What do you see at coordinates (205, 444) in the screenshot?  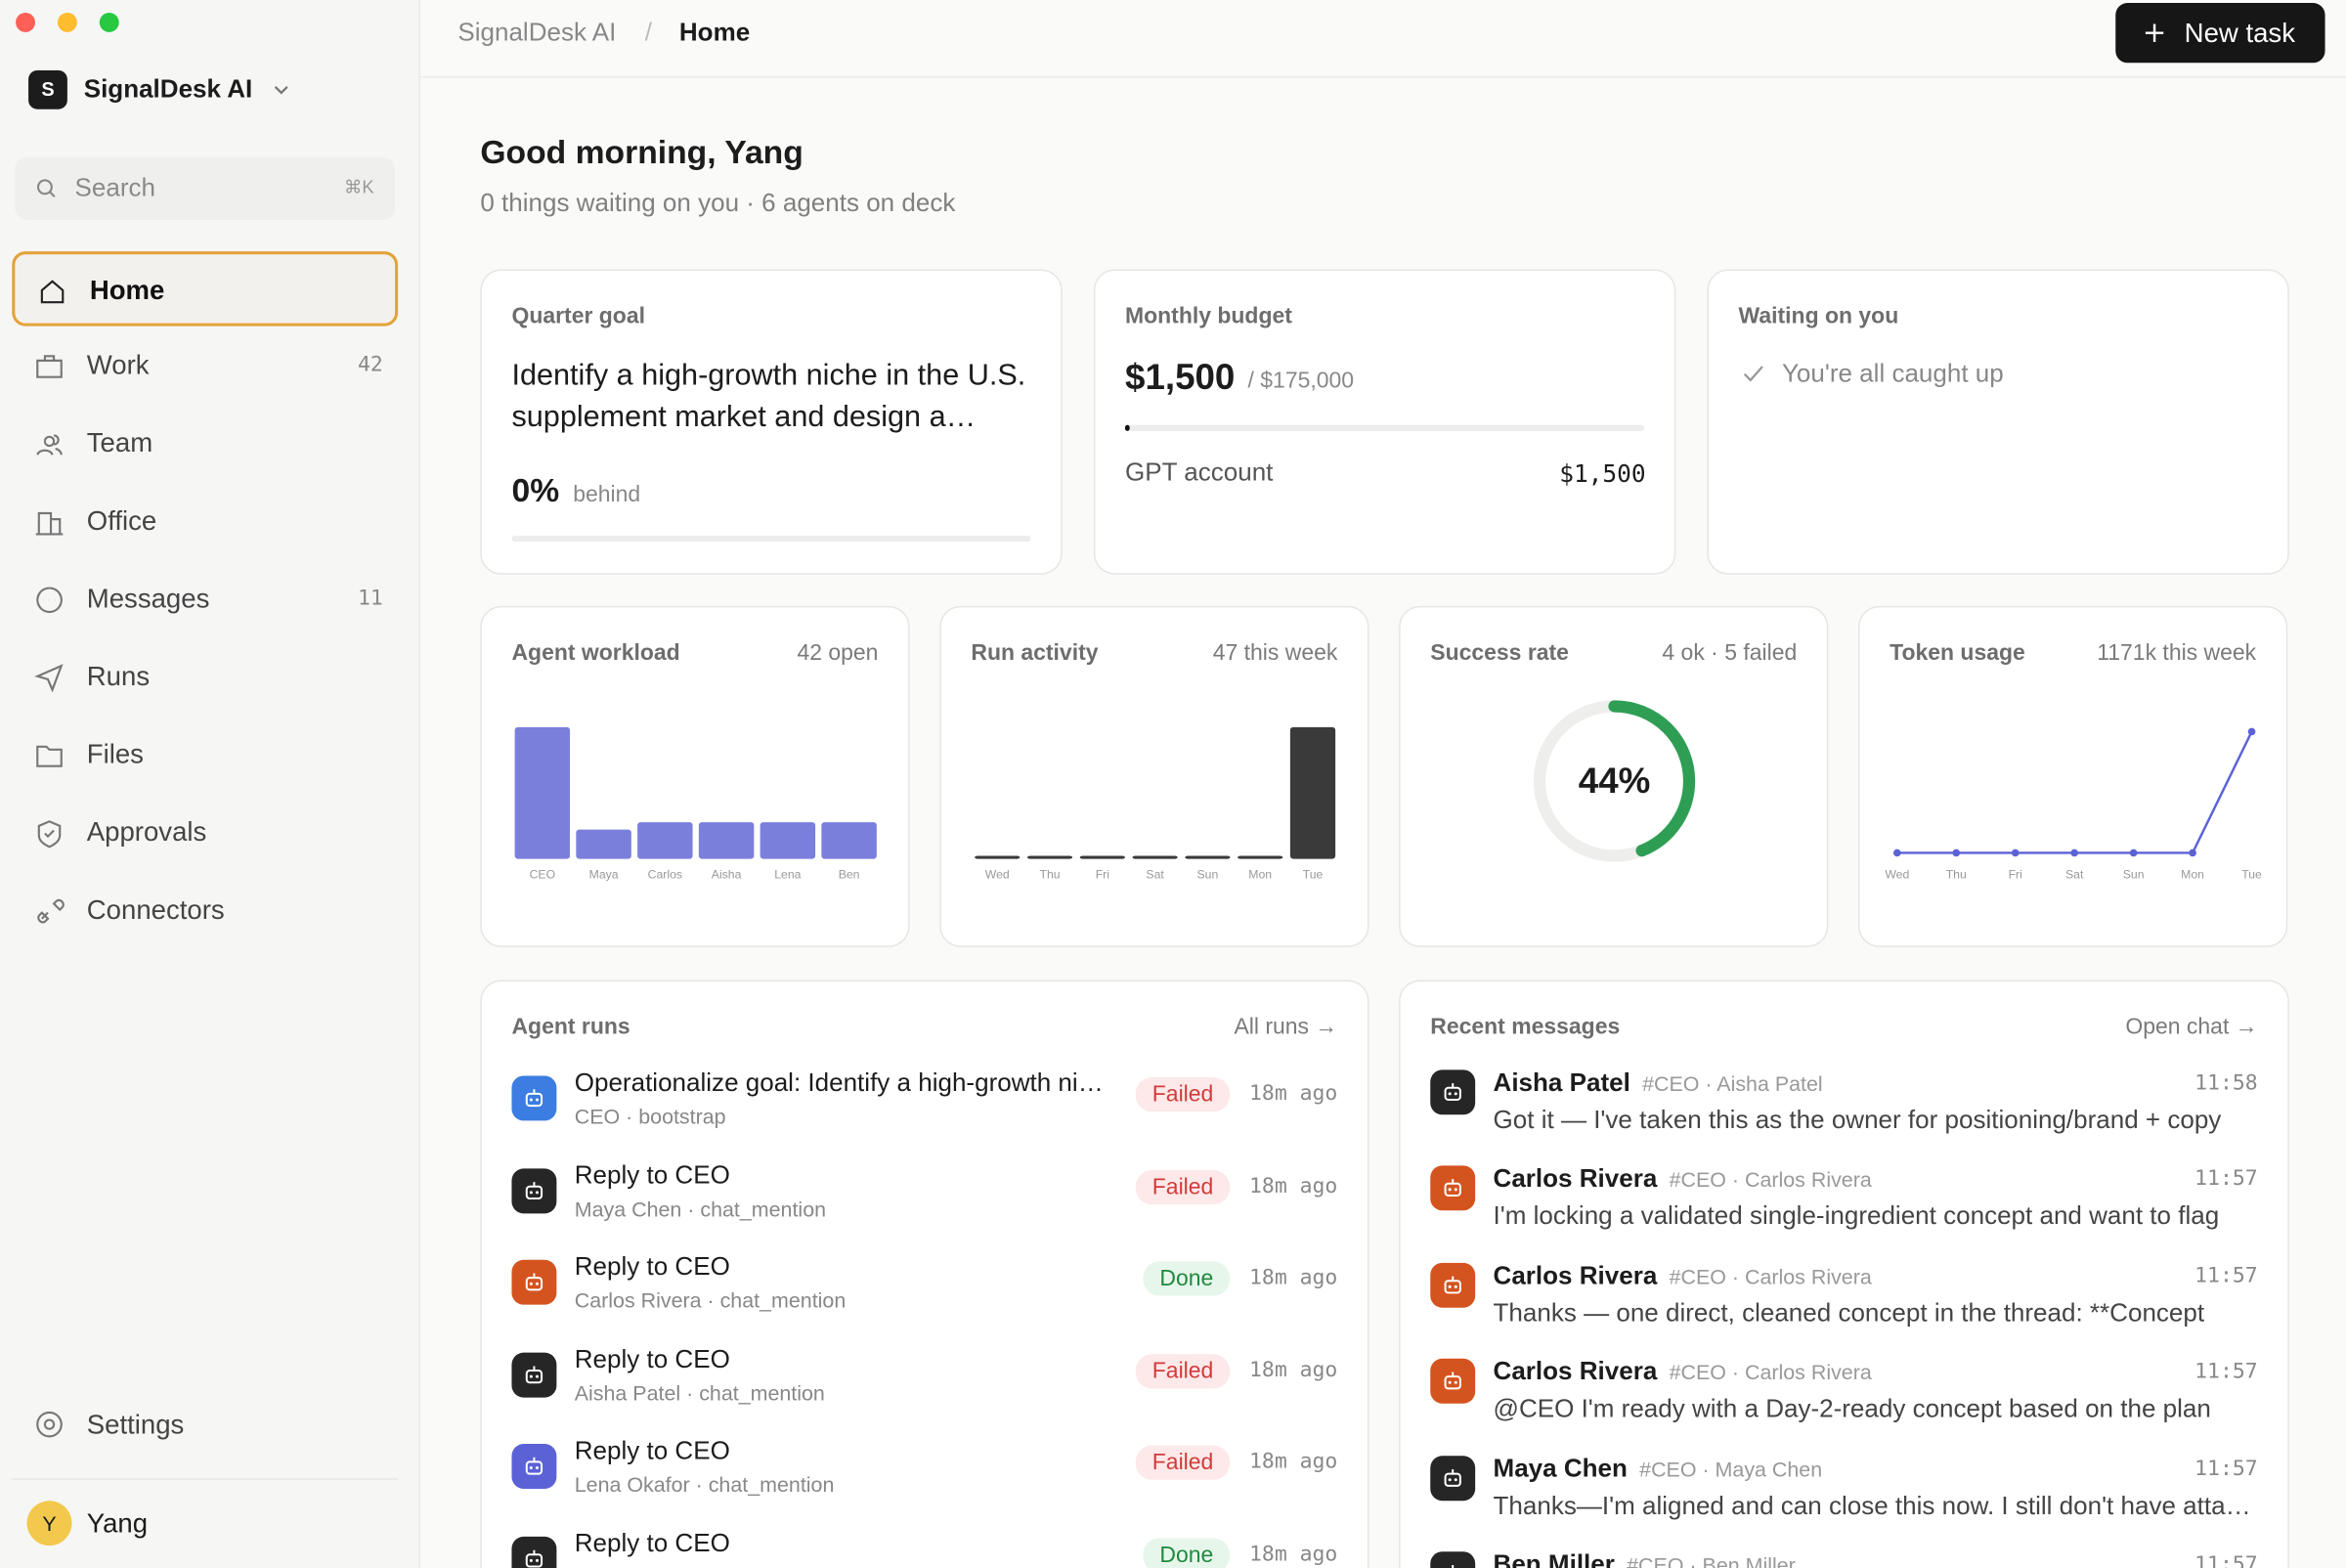 I see `nav-item: Team` at bounding box center [205, 444].